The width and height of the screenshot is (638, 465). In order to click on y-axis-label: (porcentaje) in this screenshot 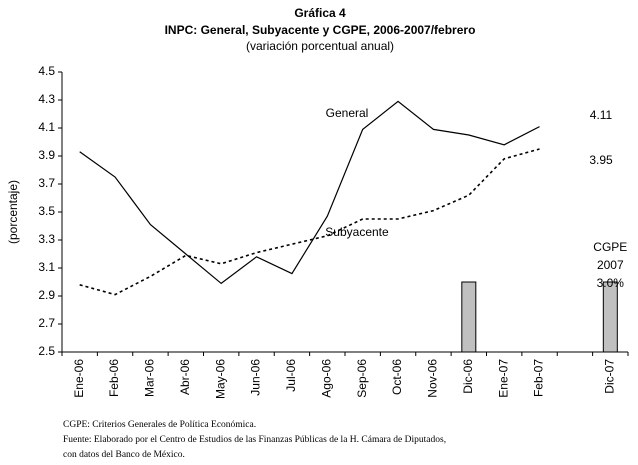, I will do `click(13, 212)`.